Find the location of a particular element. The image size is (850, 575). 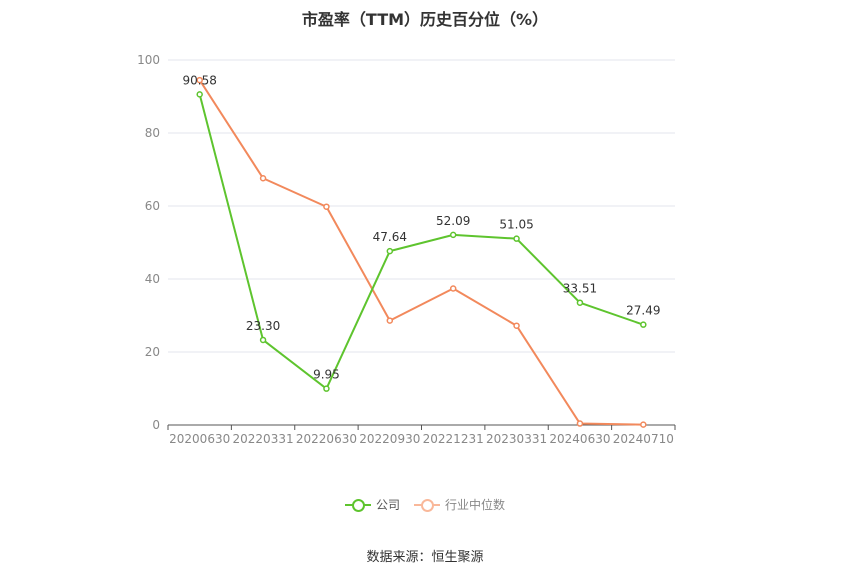

data-label: 52.09 is located at coordinates (453, 221).